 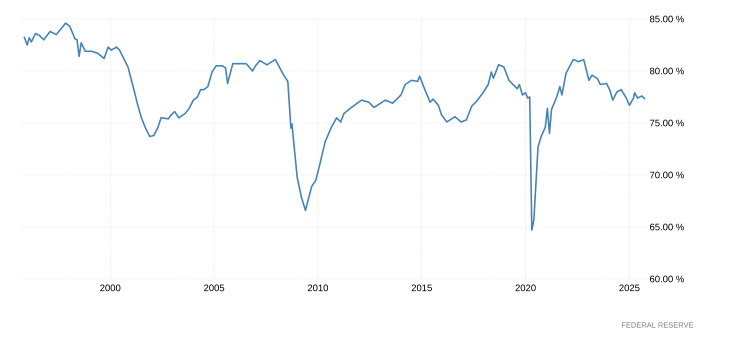 I want to click on y-tick-label: 75.00 %, so click(x=667, y=123).